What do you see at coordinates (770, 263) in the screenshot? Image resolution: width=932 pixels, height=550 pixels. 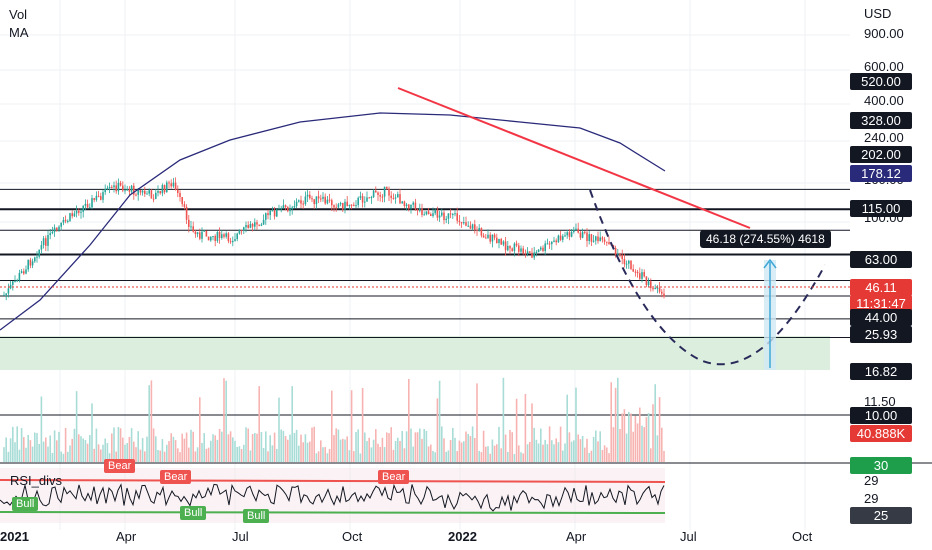 I see `measure-arrow-head` at bounding box center [770, 263].